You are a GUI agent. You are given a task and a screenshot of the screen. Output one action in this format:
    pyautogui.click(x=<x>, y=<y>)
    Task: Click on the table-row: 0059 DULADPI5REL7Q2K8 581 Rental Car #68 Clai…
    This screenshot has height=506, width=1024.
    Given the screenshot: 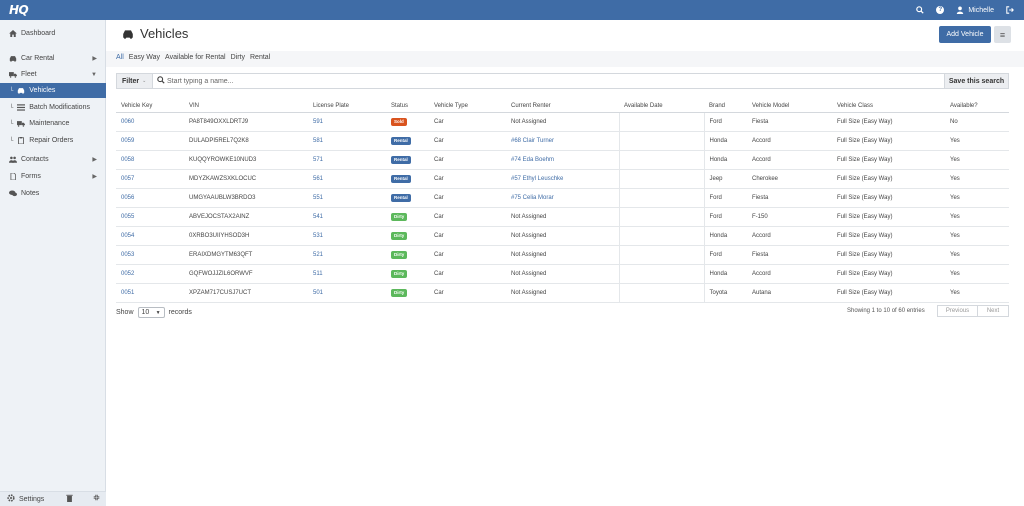 What is the action you would take?
    pyautogui.click(x=562, y=141)
    